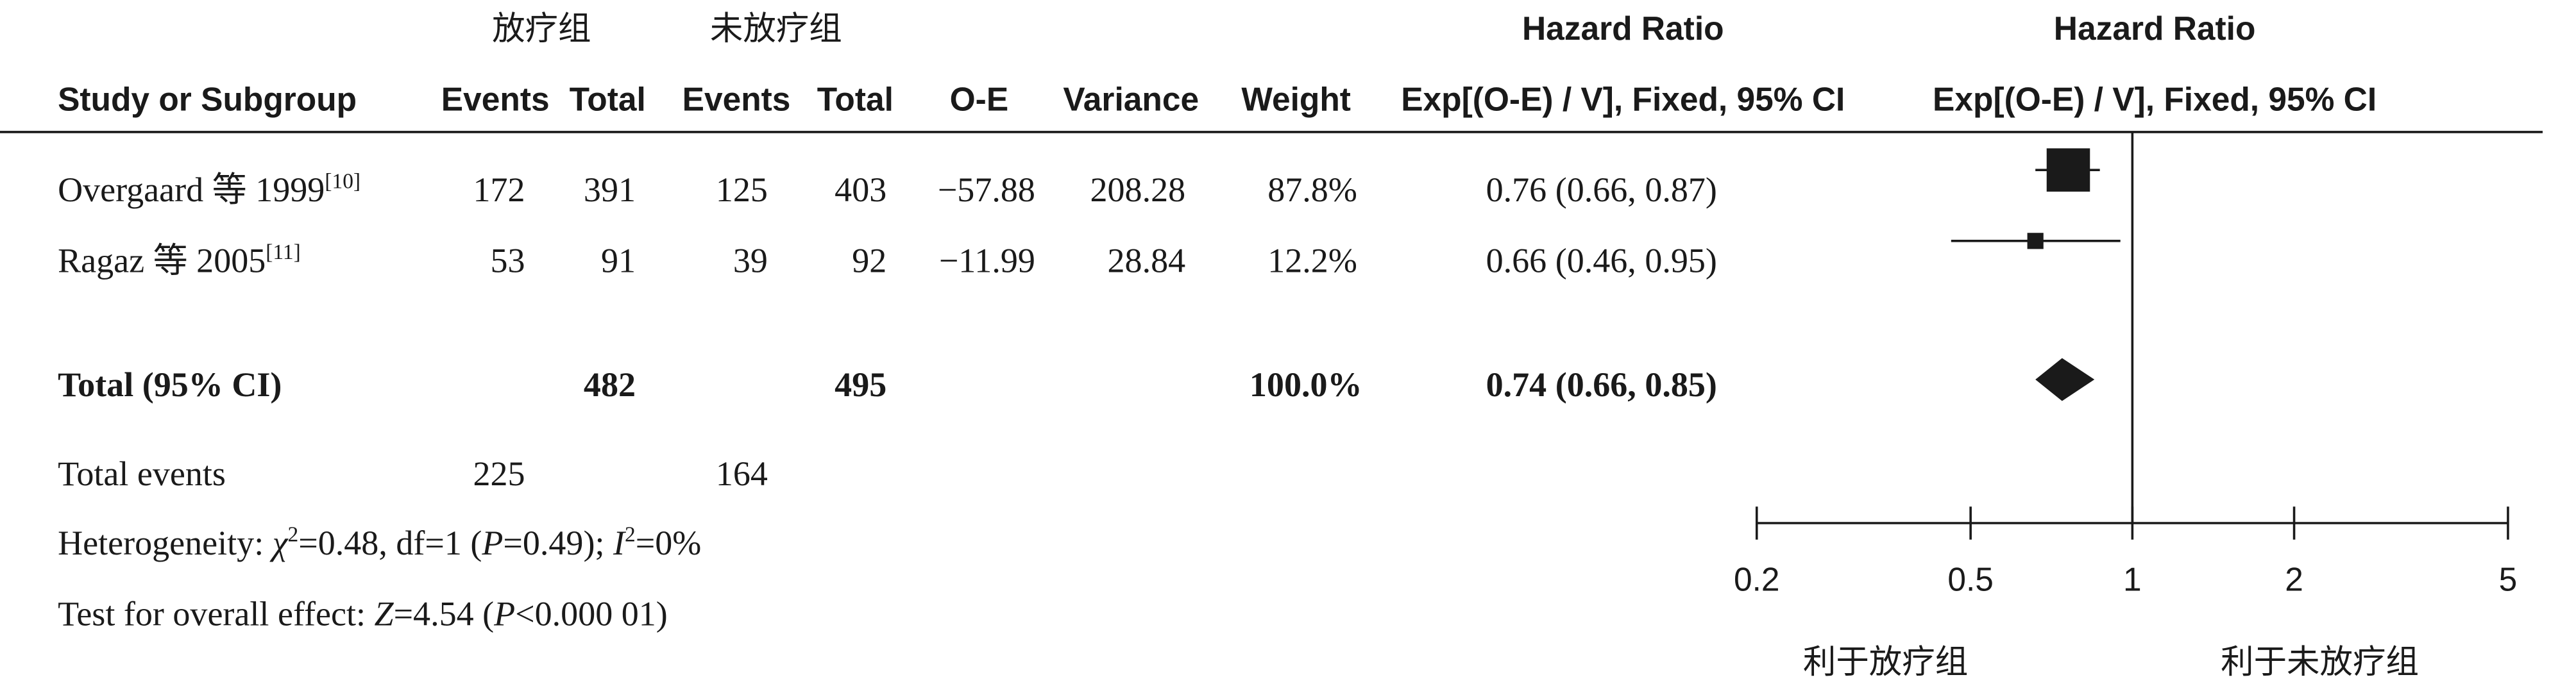  Describe the element at coordinates (283, 252) in the screenshot. I see `study-ref: [11]` at that location.